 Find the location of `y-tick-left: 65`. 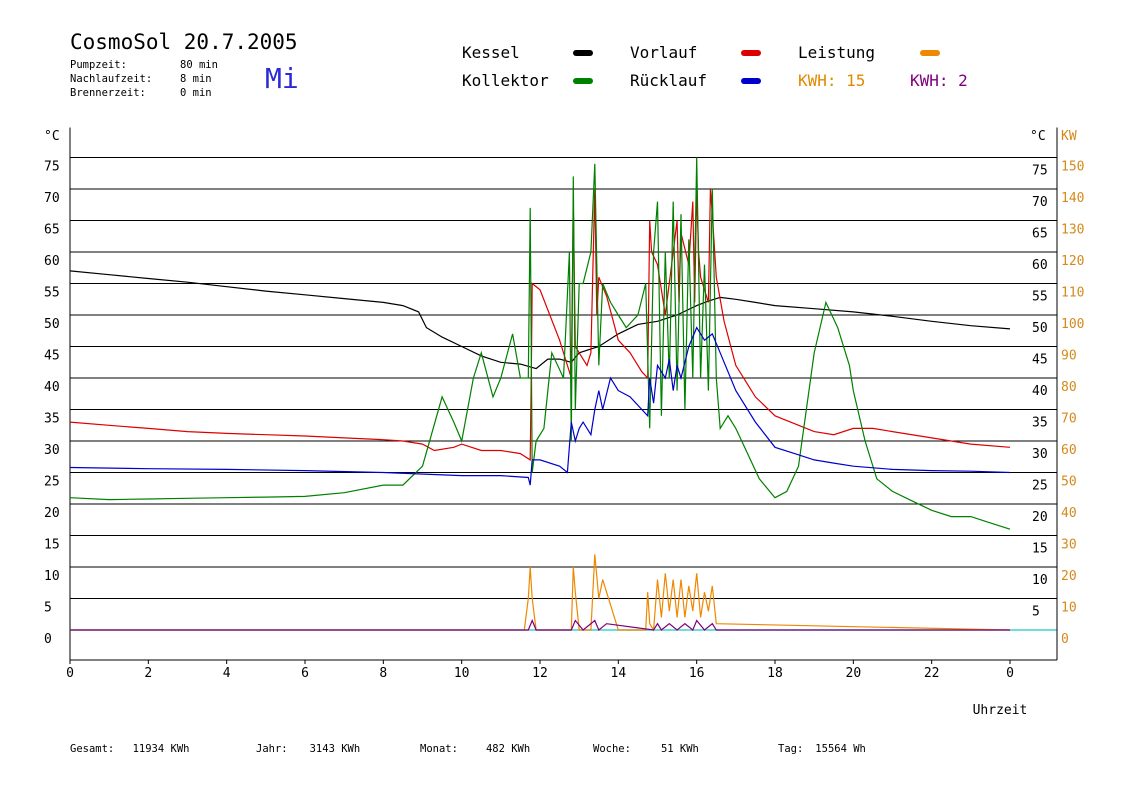

y-tick-left: 65 is located at coordinates (52, 230).